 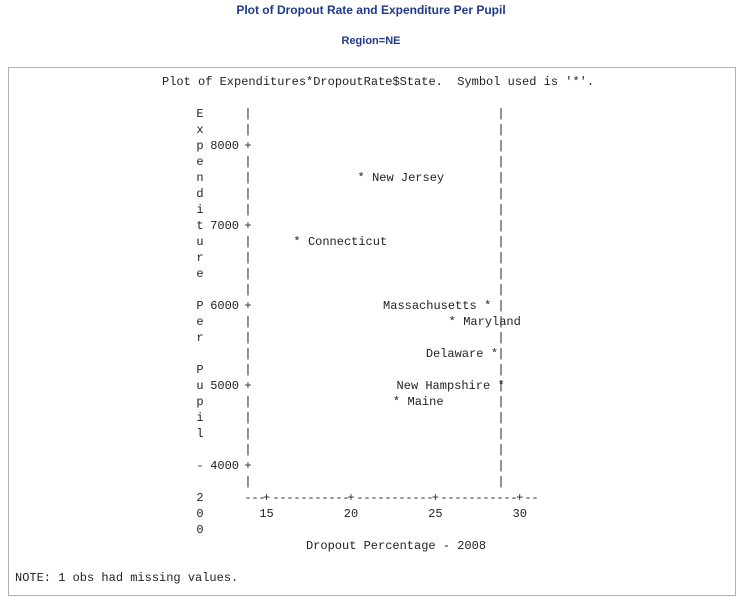 I want to click on y-axis-label-char: P, so click(x=199, y=370).